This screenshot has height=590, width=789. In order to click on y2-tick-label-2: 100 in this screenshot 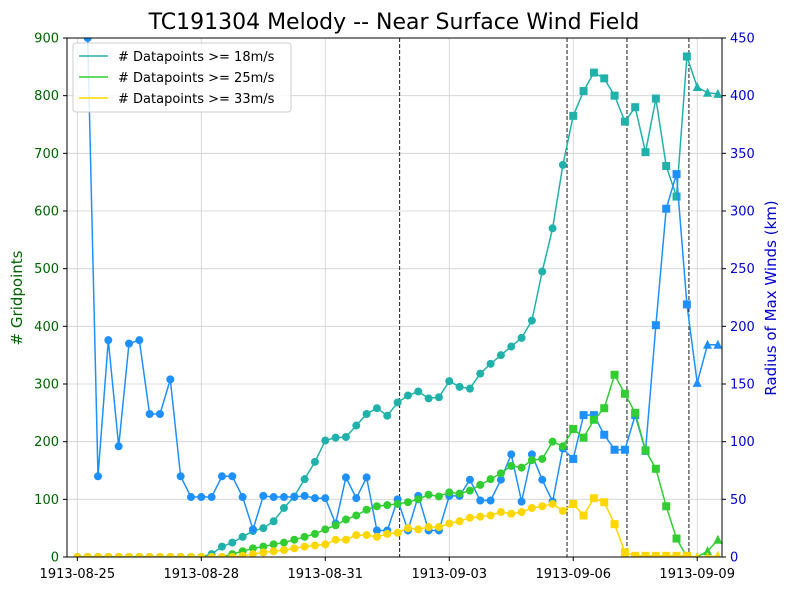, I will do `click(742, 442)`.